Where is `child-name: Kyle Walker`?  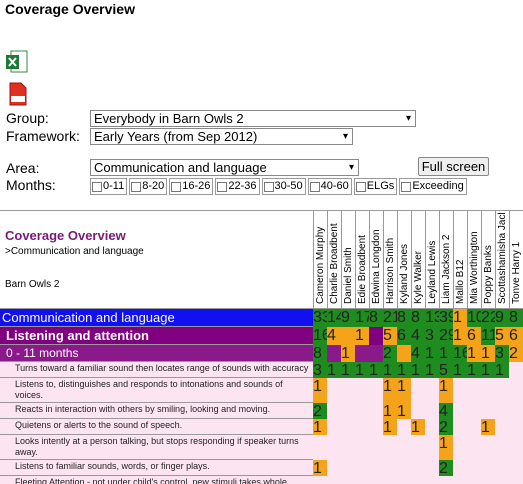
child-name: Kyle Walker is located at coordinates (418, 277).